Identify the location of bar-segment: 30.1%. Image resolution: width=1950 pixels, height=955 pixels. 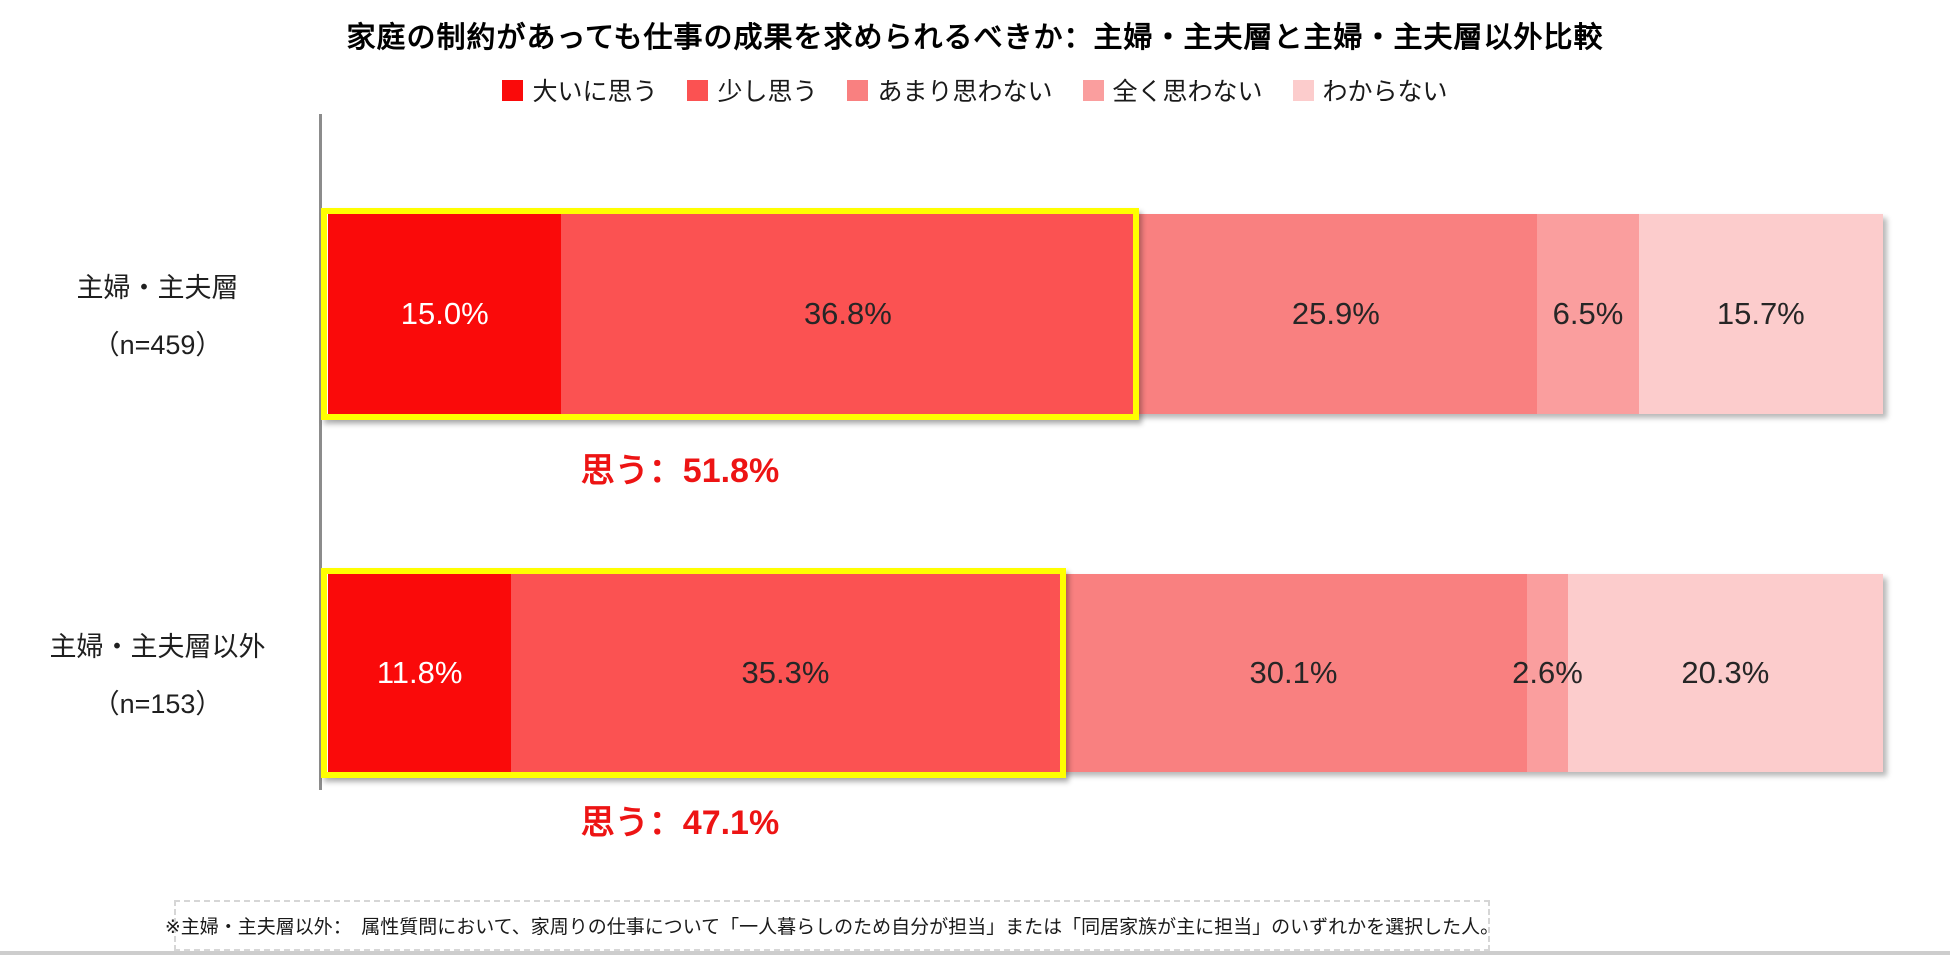
(1293, 673).